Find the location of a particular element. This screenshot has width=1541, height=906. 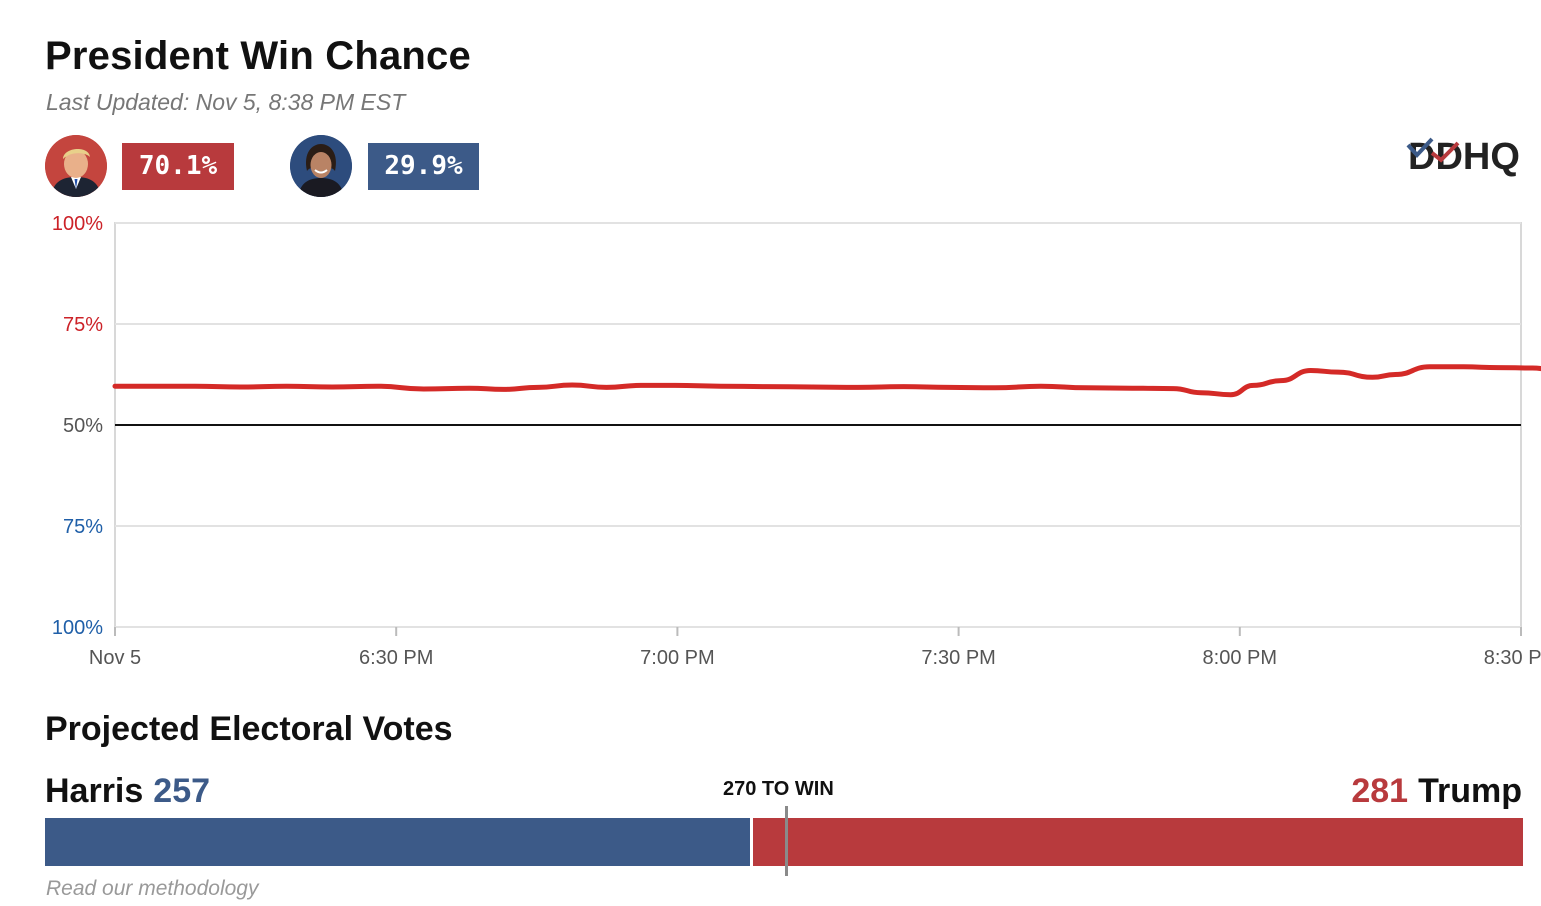

trump-win-chance-line is located at coordinates (826, 381).